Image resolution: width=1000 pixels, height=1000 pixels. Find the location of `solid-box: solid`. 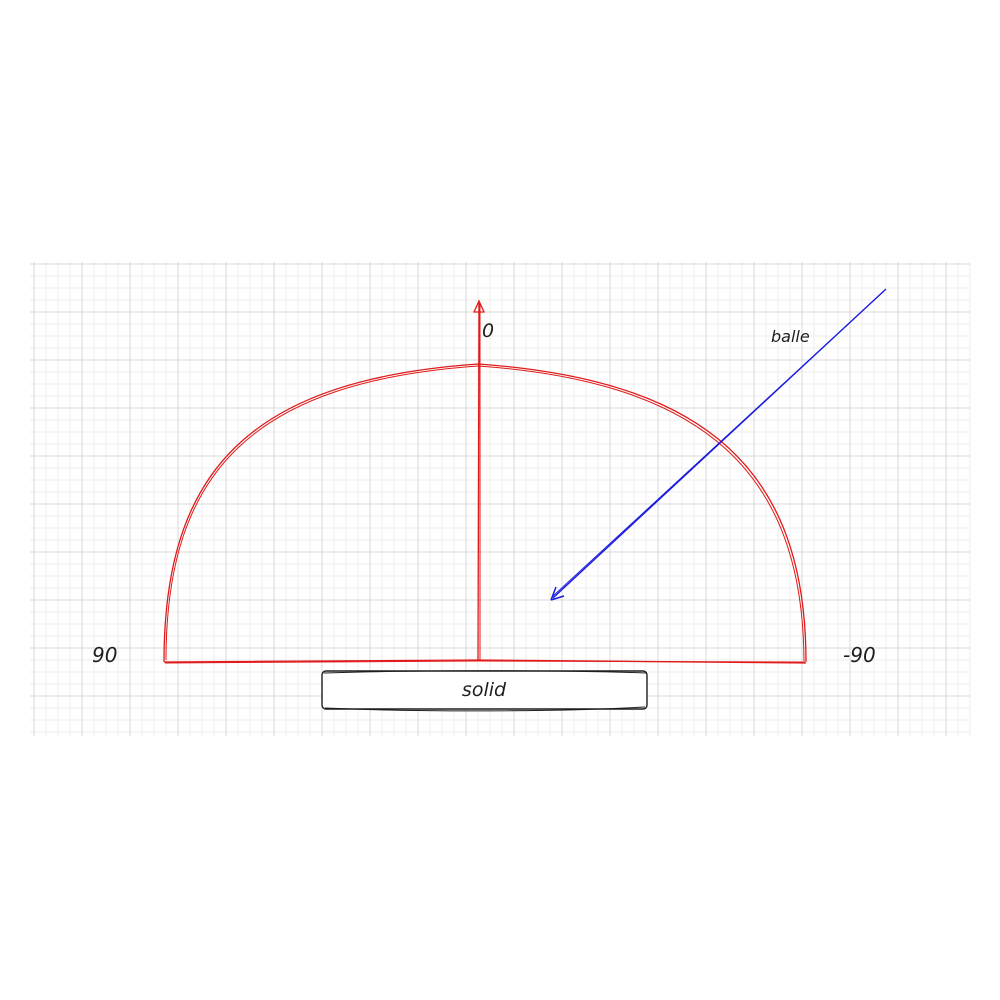

solid-box: solid is located at coordinates (484, 691).